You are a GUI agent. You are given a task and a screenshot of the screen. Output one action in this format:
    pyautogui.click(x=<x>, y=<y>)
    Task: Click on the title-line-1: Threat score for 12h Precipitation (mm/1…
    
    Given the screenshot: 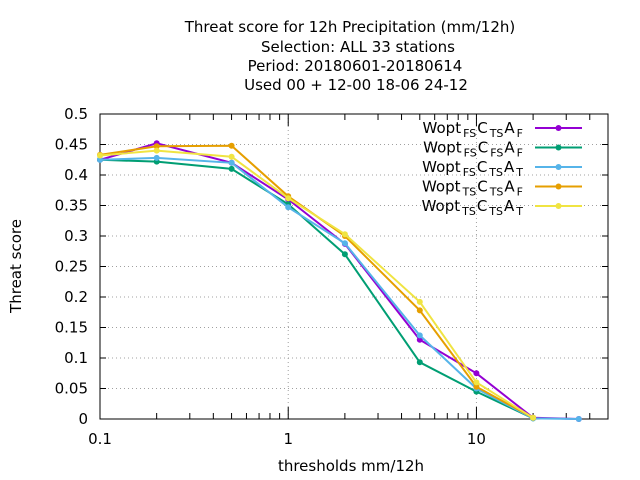 What is the action you would take?
    pyautogui.click(x=350, y=27)
    